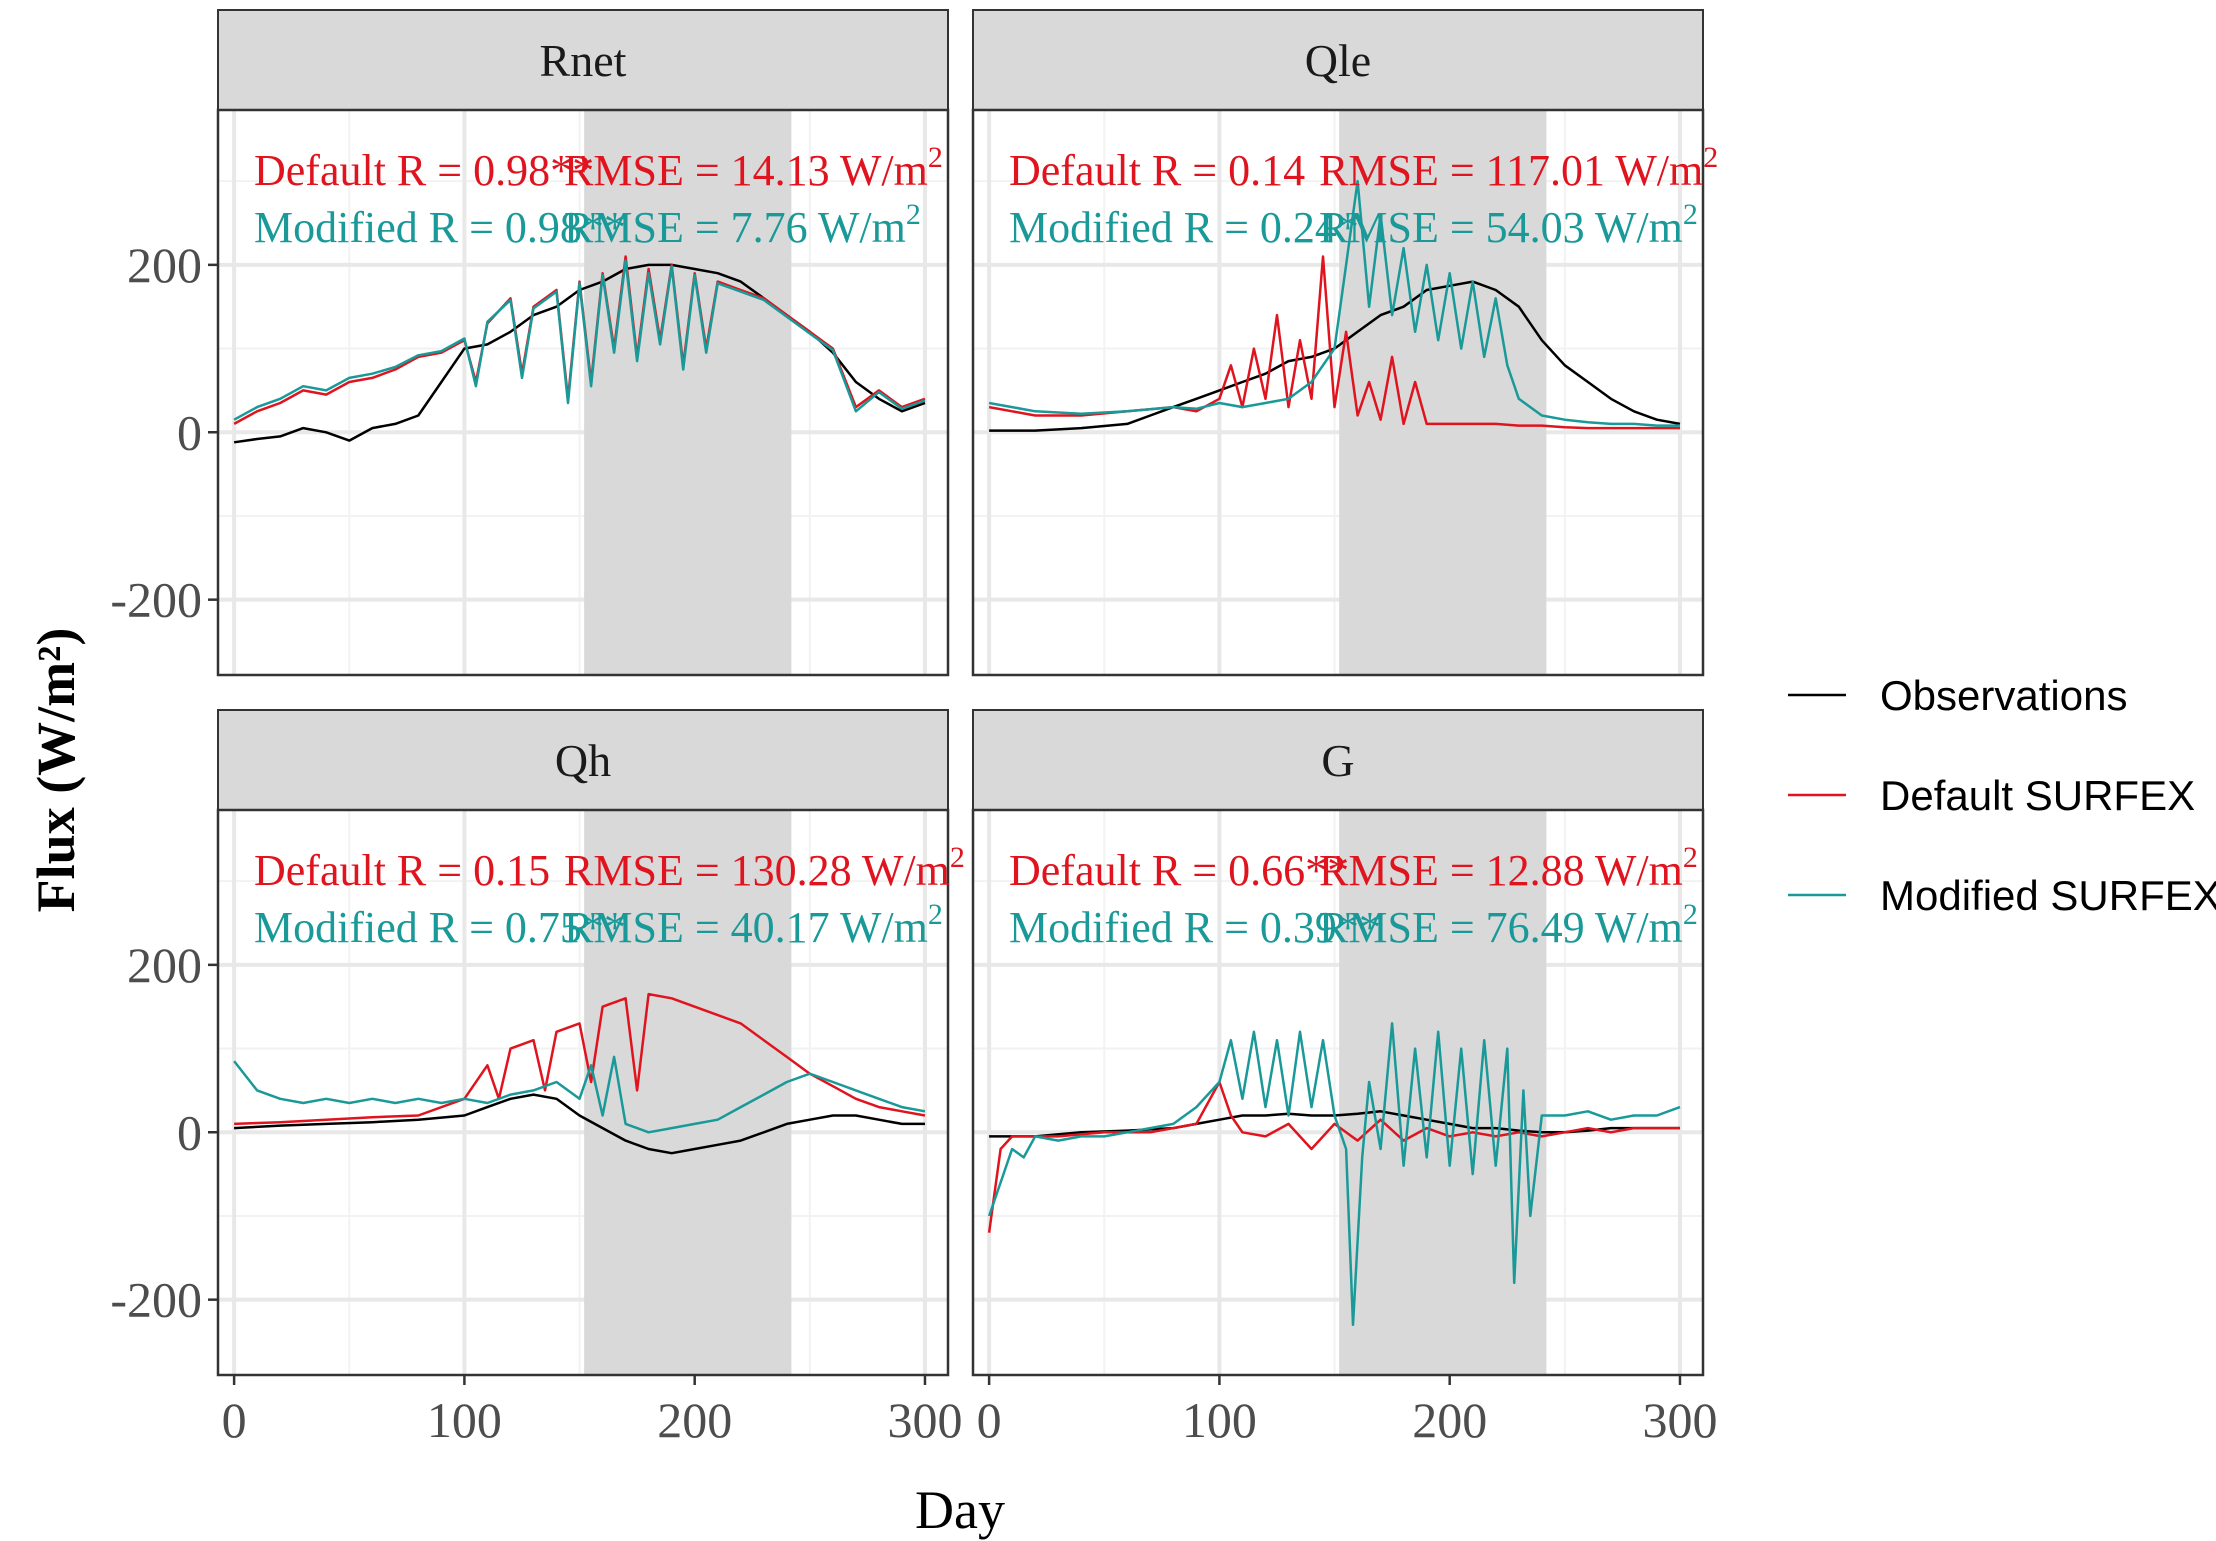 The width and height of the screenshot is (2216, 1541). What do you see at coordinates (440, 227) in the screenshot?
I see `stat-modified-r: Modified R = 0.98**` at bounding box center [440, 227].